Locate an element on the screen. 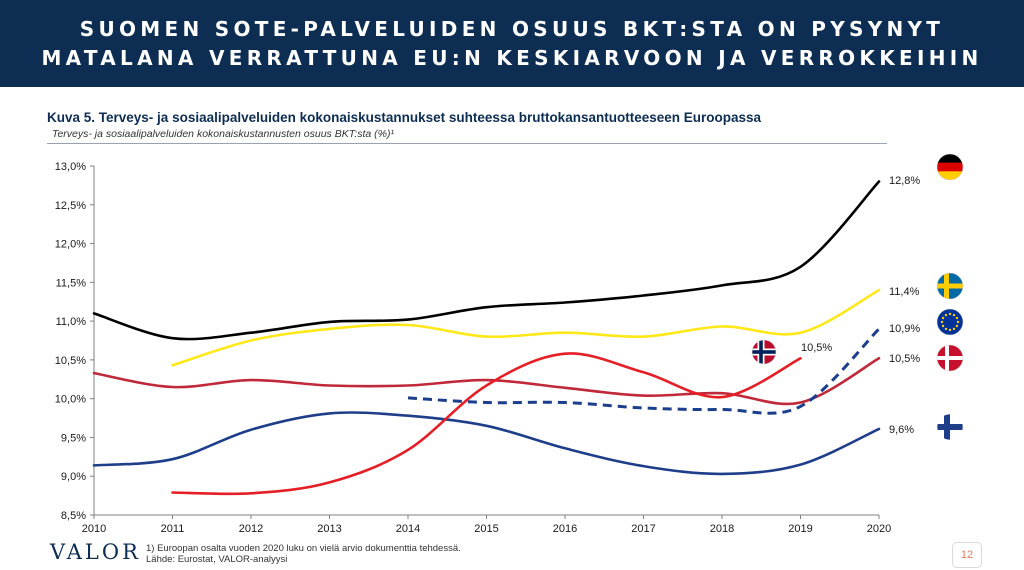  sweden-series-line is located at coordinates (526, 327).